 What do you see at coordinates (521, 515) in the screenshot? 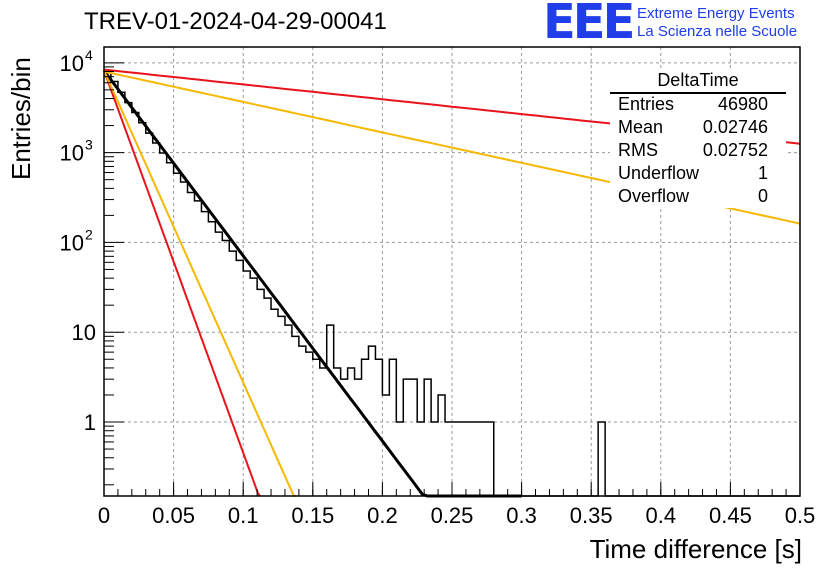
I see `x-tick-label: 0.3` at bounding box center [521, 515].